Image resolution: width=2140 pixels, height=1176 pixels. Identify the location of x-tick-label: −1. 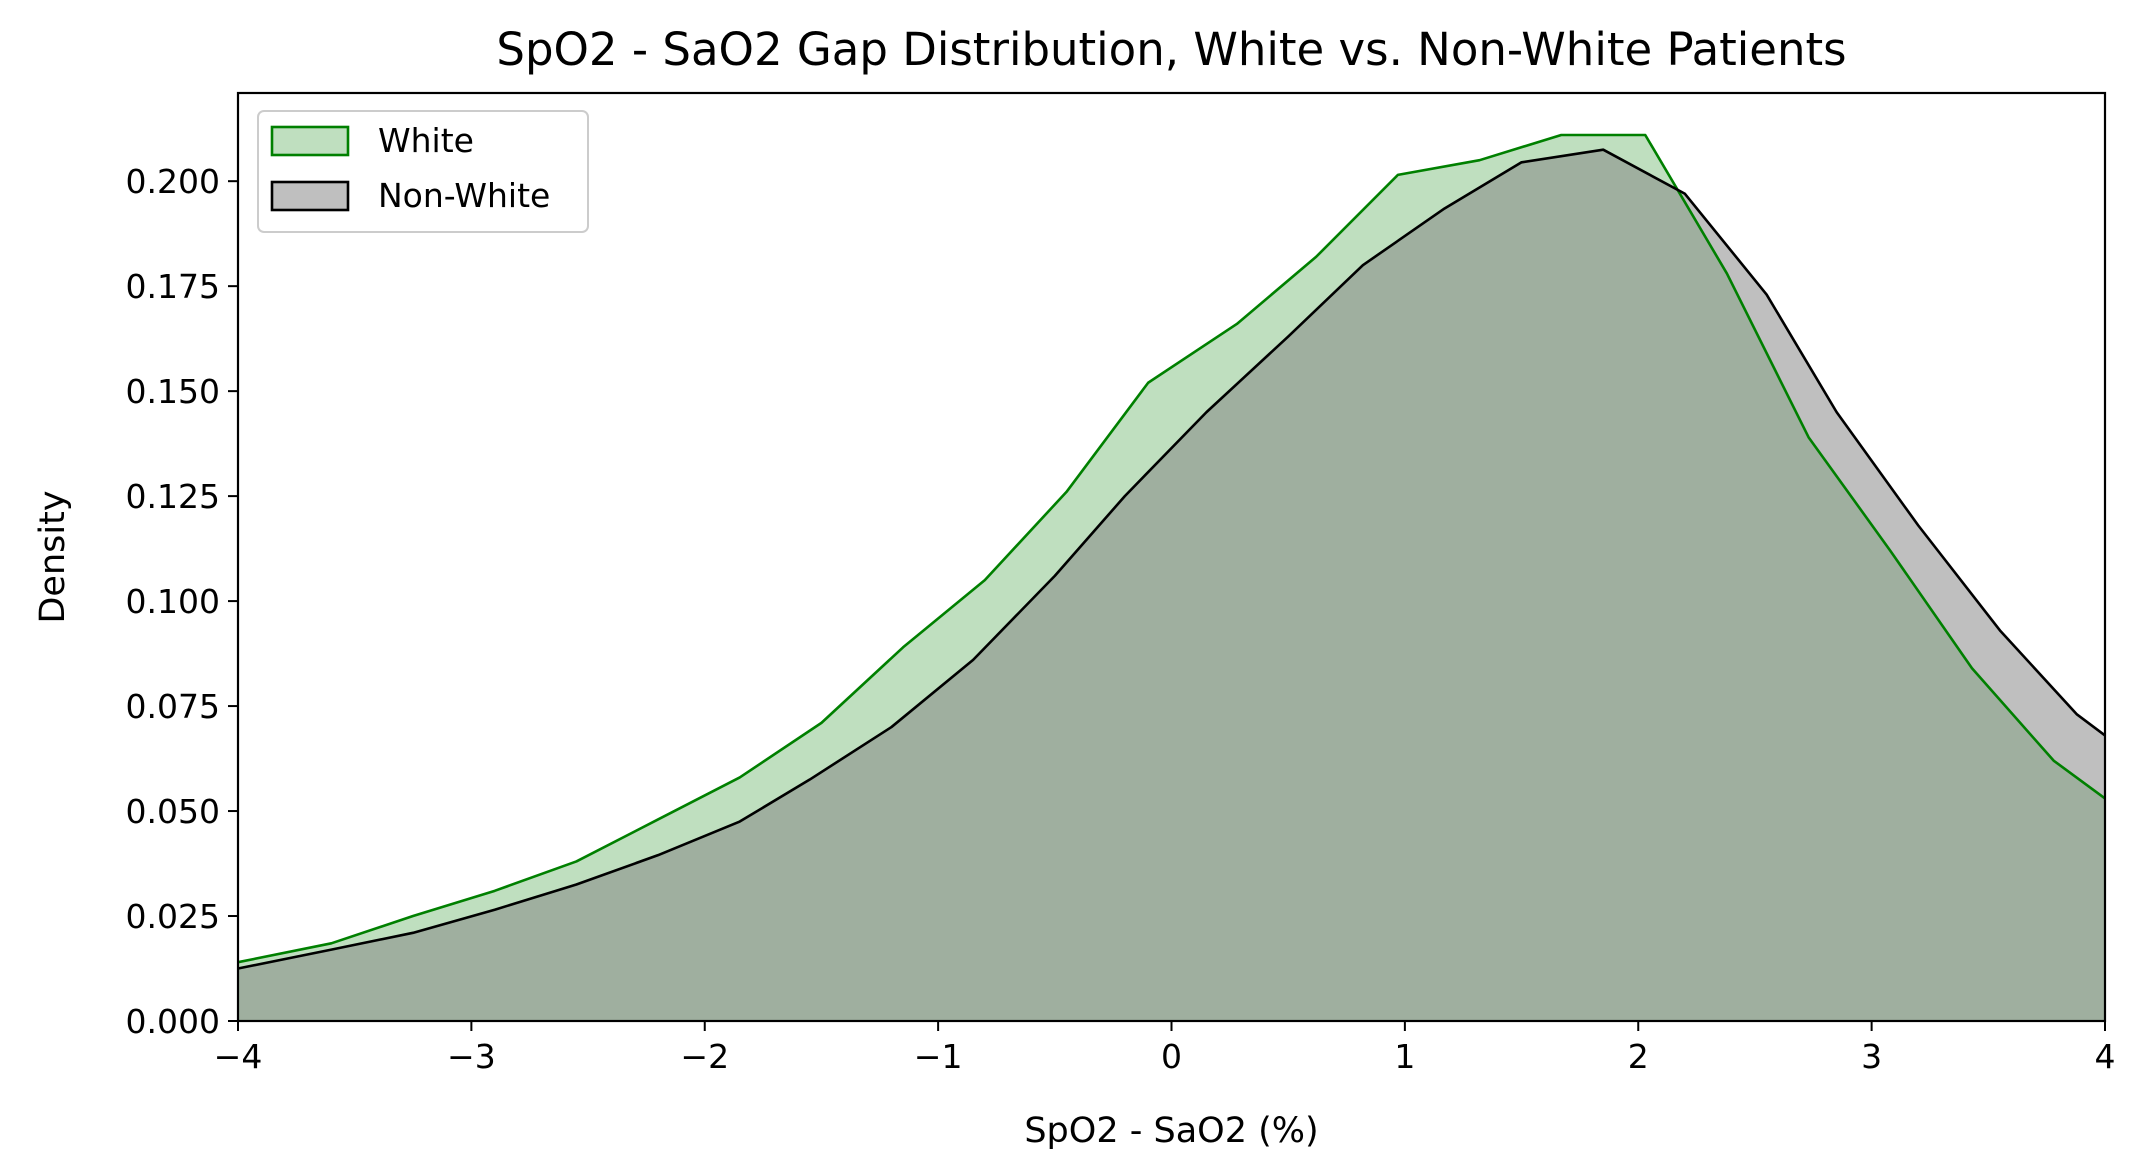
(938, 1056).